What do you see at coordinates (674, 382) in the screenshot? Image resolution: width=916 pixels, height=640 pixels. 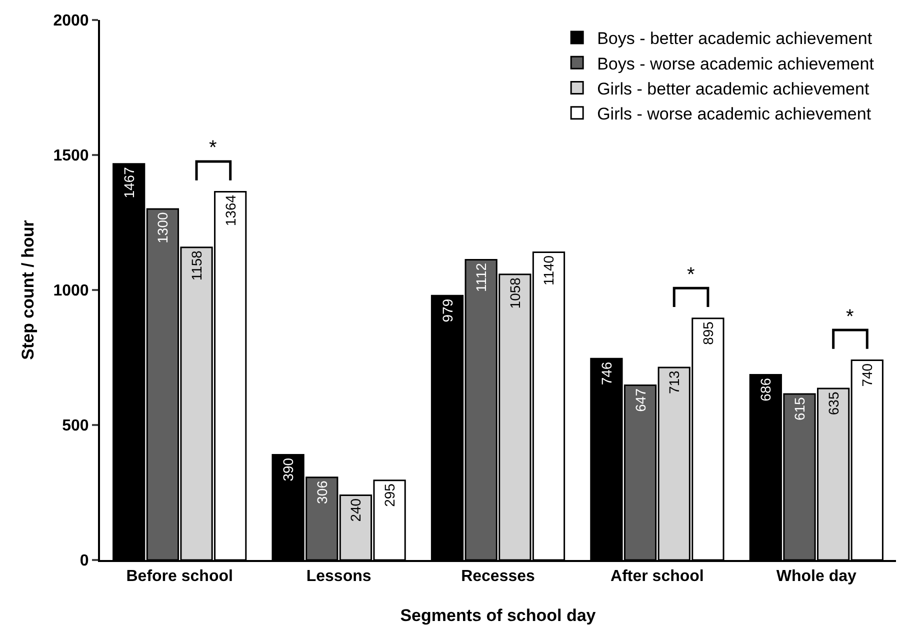 I see `data-label: 713` at bounding box center [674, 382].